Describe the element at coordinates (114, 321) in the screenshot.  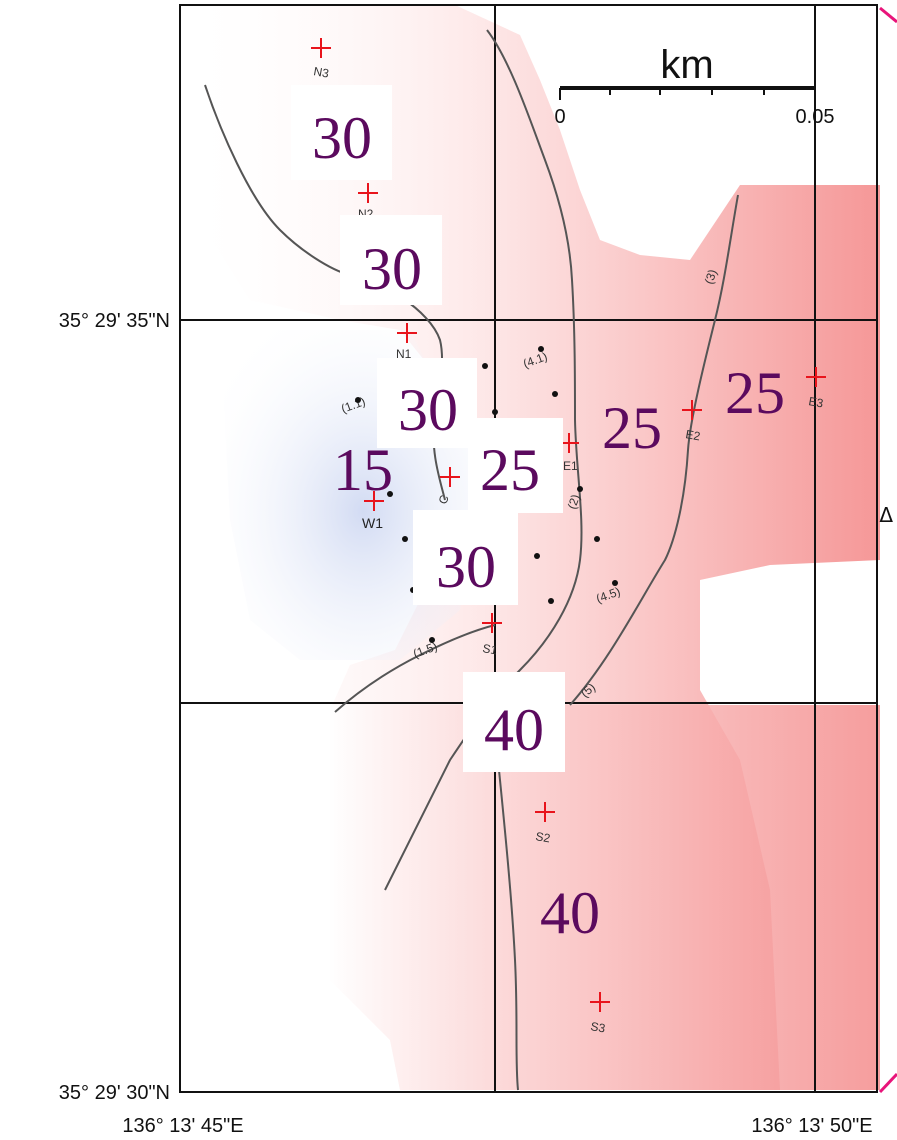
I see `lat-top-label: 35° 29' 35"N` at that location.